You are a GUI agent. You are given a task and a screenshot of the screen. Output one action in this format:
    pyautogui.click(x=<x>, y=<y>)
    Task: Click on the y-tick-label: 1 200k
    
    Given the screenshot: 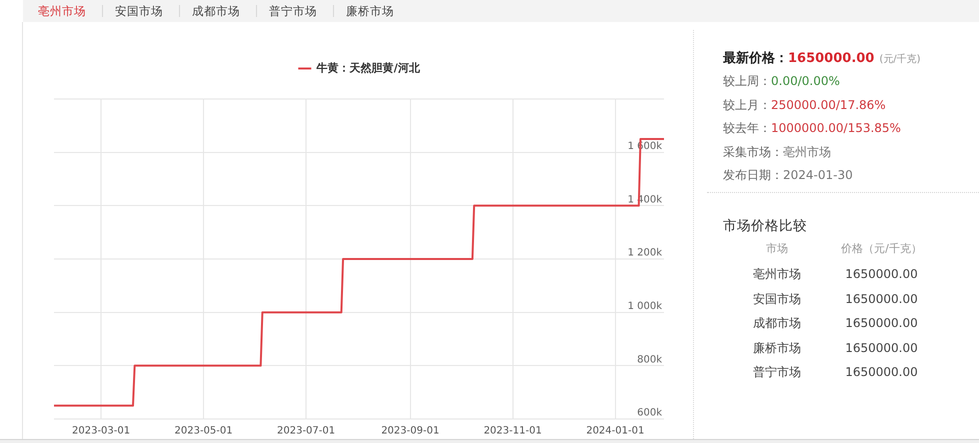 What is the action you would take?
    pyautogui.click(x=645, y=253)
    